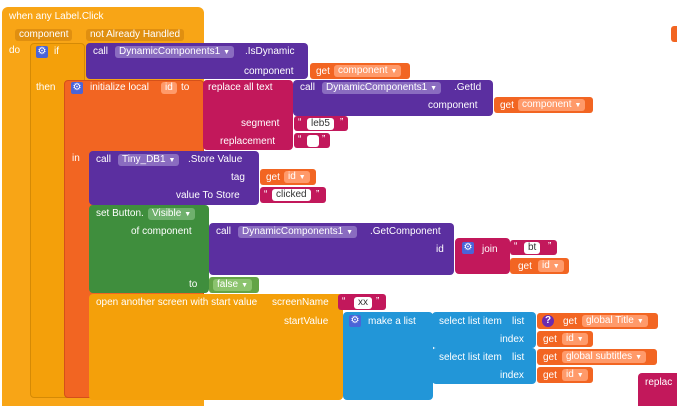 This screenshot has width=677, height=406. Describe the element at coordinates (208, 195) in the screenshot. I see `value-to-store-label: value To Store` at that location.